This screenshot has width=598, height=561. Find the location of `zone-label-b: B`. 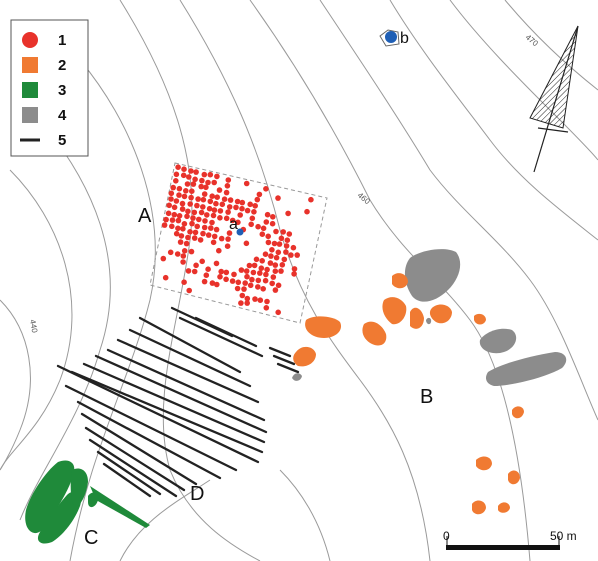

zone-label-b: B is located at coordinates (426, 397).